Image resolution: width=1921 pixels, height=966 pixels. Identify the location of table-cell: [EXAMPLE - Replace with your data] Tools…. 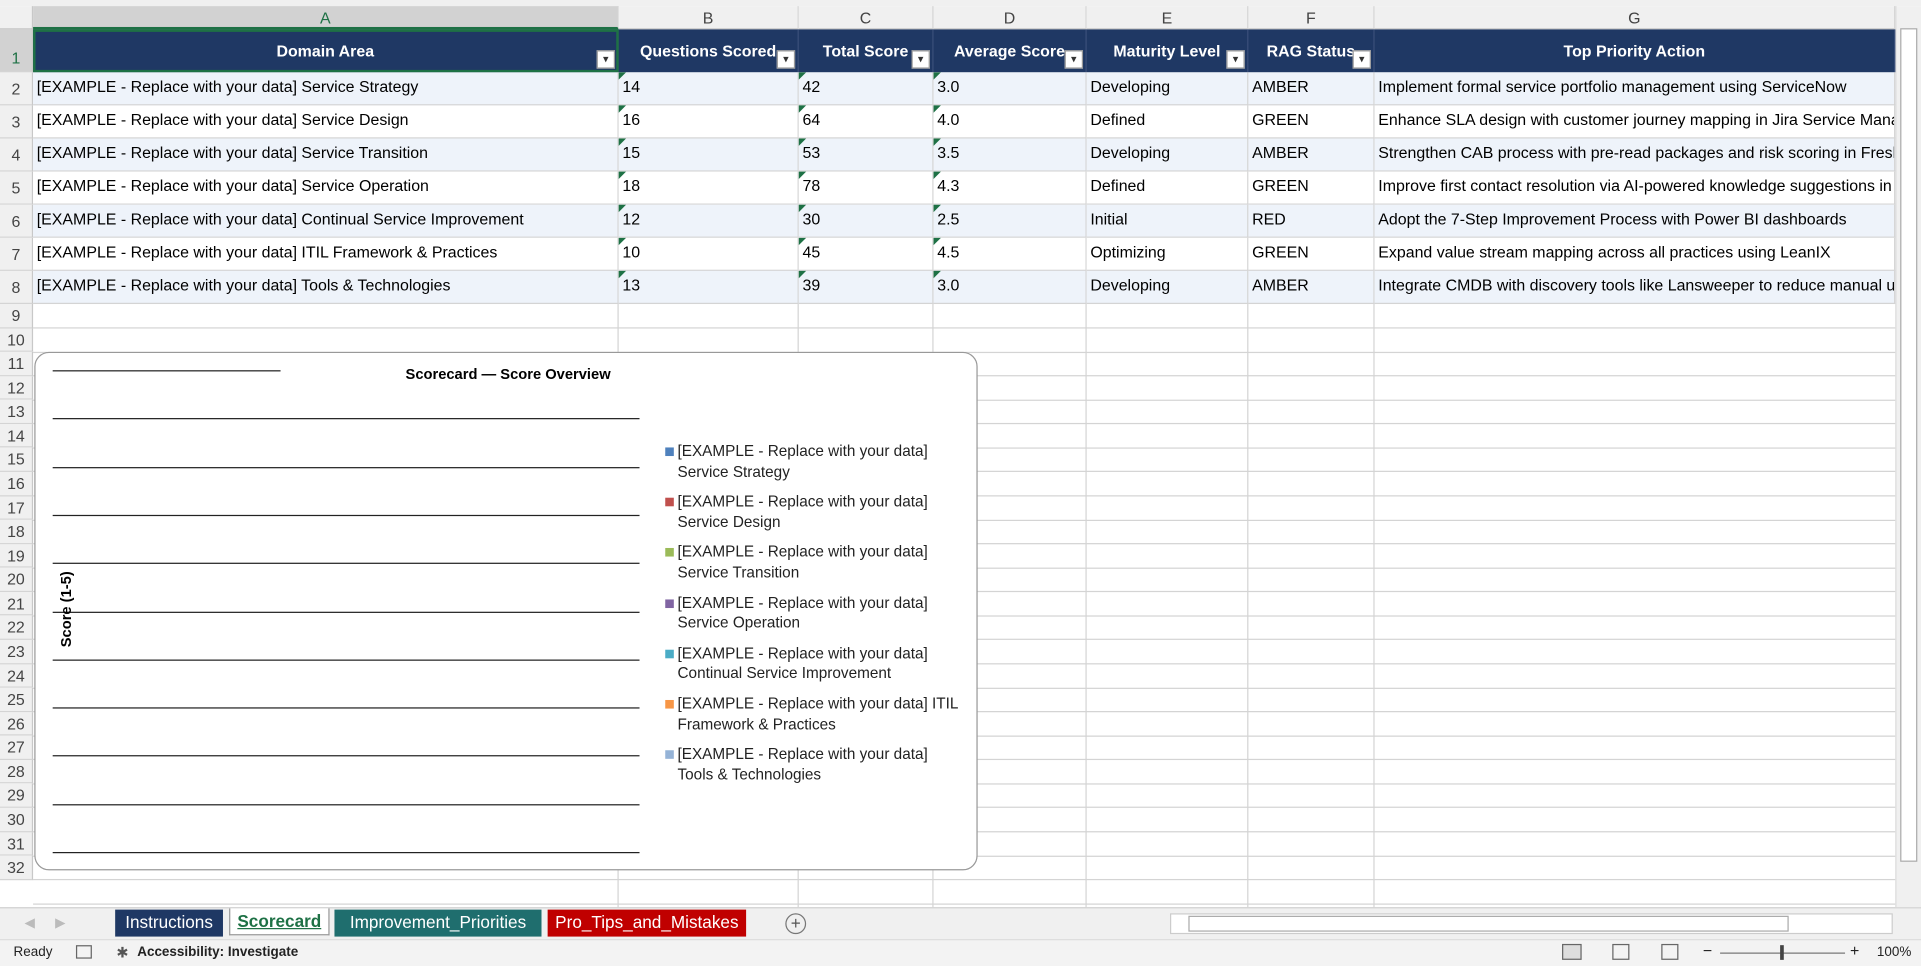
(326, 287).